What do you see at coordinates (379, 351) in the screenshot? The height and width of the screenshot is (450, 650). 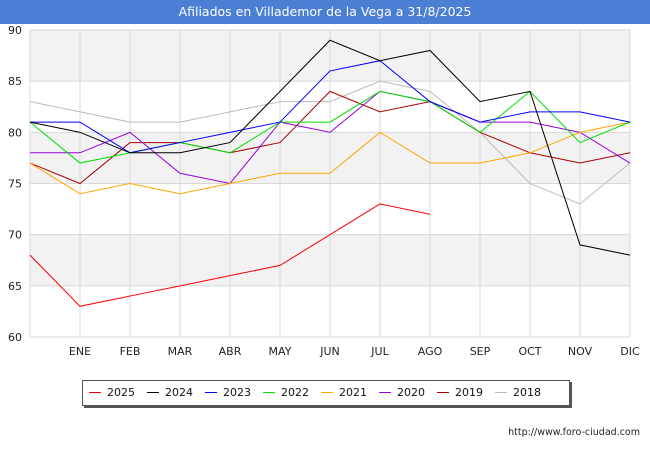 I see `x-tick-label: JUL` at bounding box center [379, 351].